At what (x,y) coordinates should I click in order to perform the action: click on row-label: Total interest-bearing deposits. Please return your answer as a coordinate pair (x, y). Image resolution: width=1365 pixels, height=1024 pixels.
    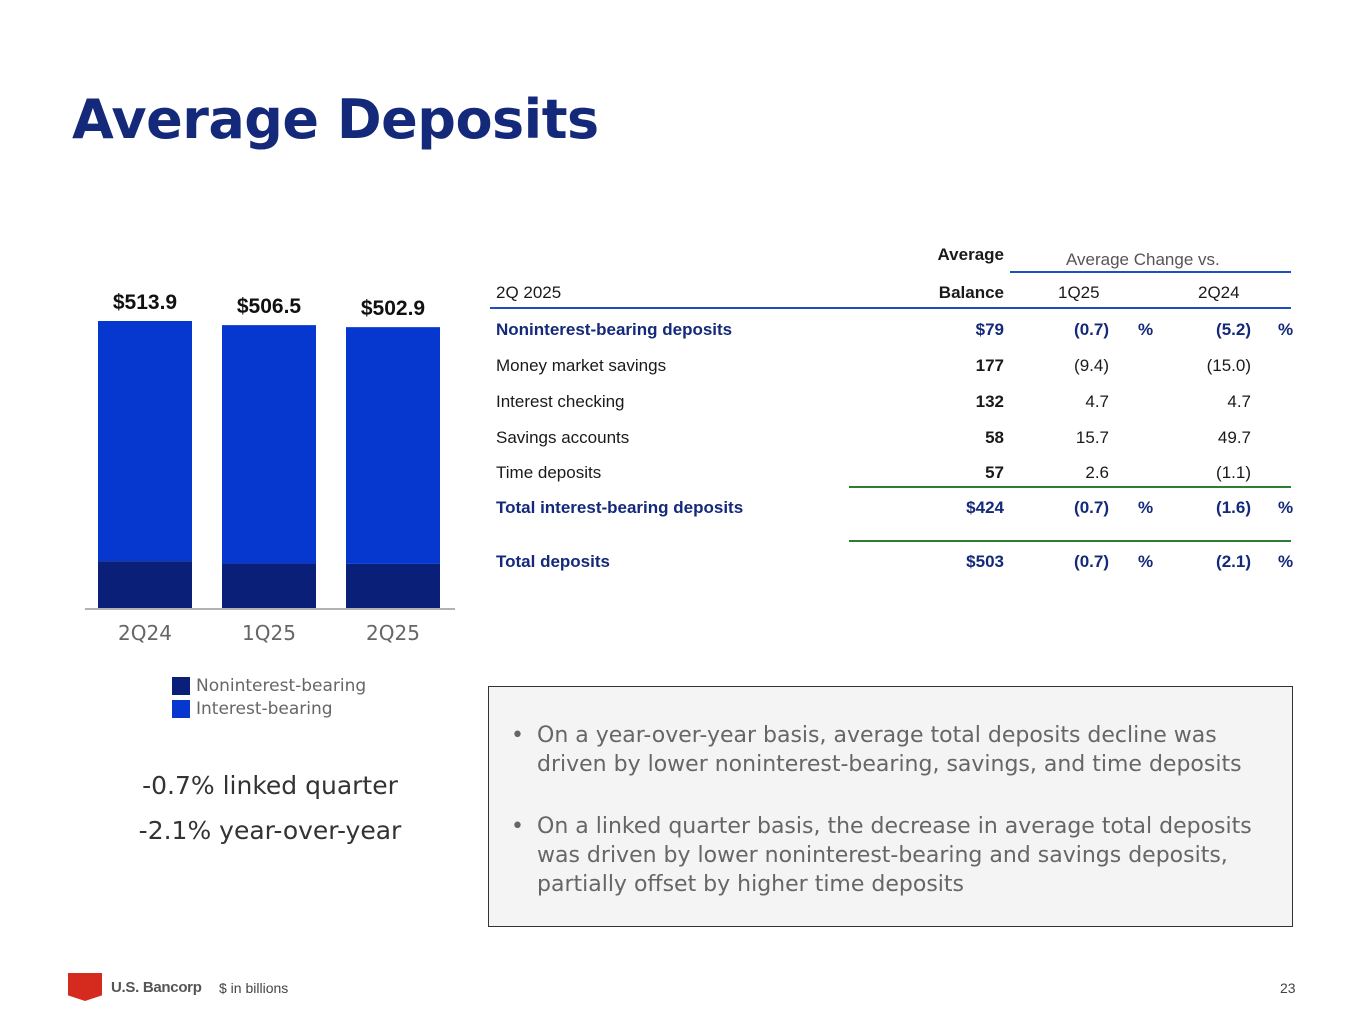
    Looking at the image, I should click on (620, 507).